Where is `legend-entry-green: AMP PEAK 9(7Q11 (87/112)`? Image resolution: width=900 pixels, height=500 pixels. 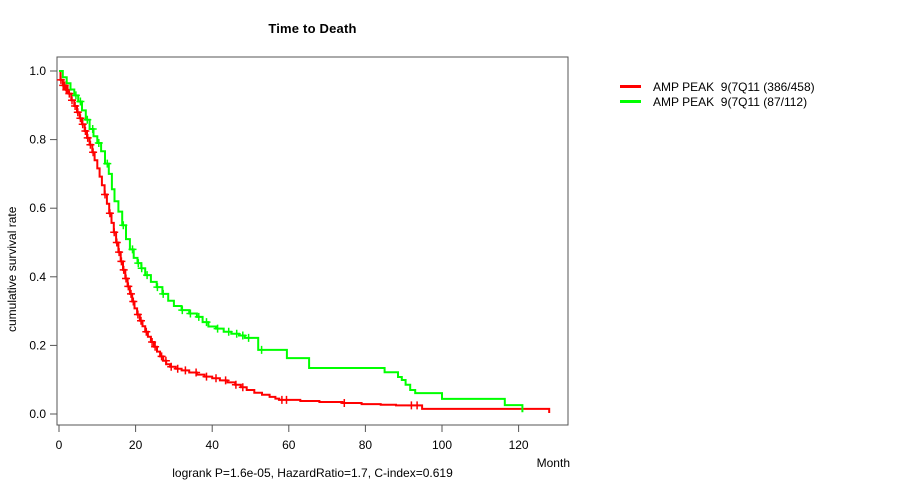 legend-entry-green: AMP PEAK 9(7Q11 (87/112) is located at coordinates (717, 101).